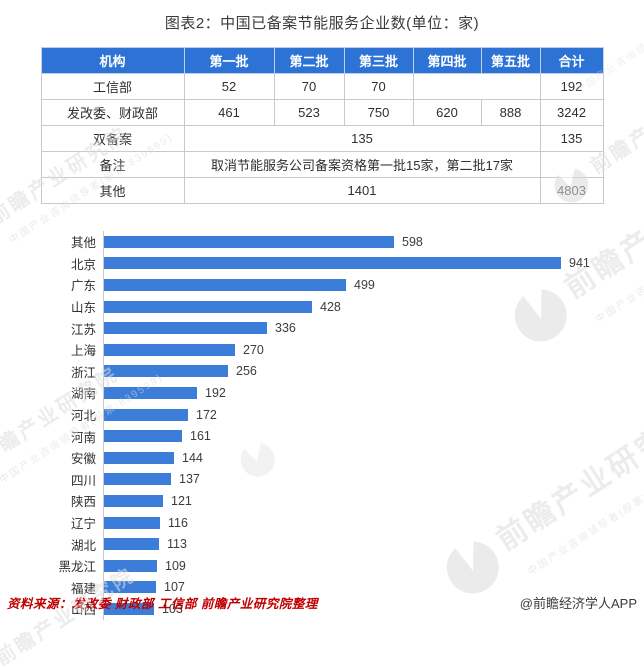  I want to click on bar-row: 河南 161, so click(326, 436).